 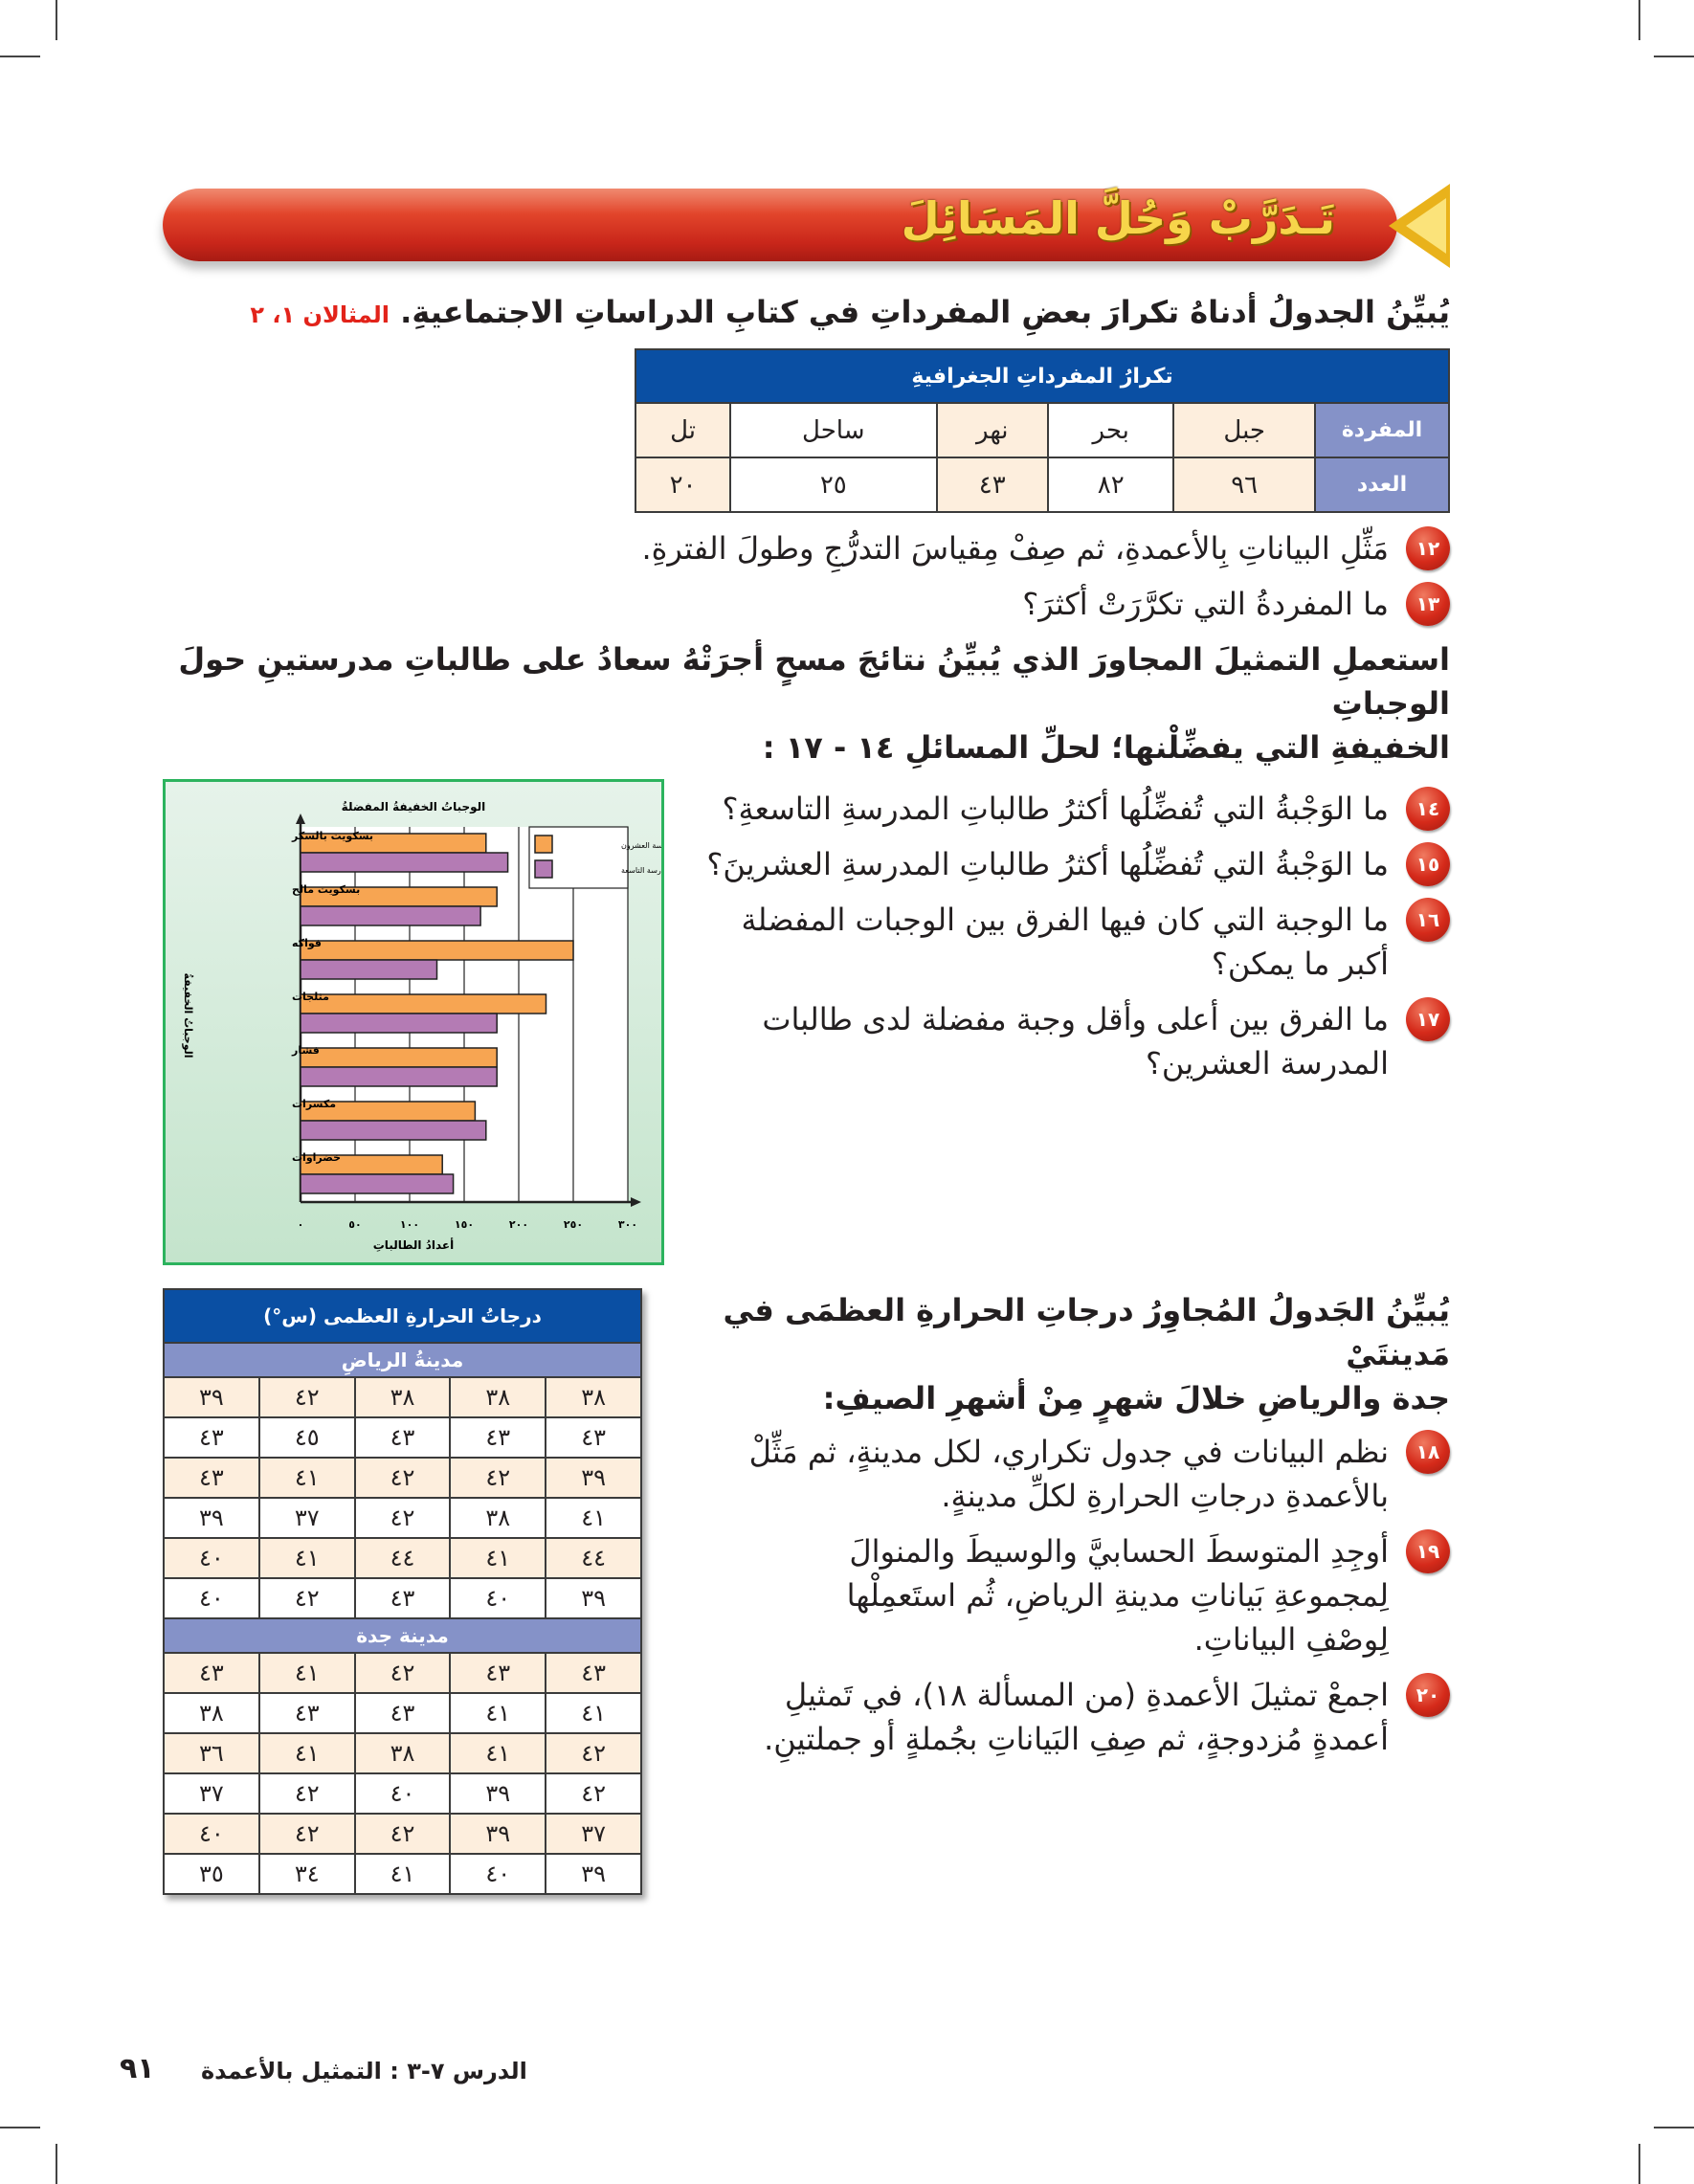 What do you see at coordinates (1428, 1551) in the screenshot?
I see `question-number-badge: ١٩` at bounding box center [1428, 1551].